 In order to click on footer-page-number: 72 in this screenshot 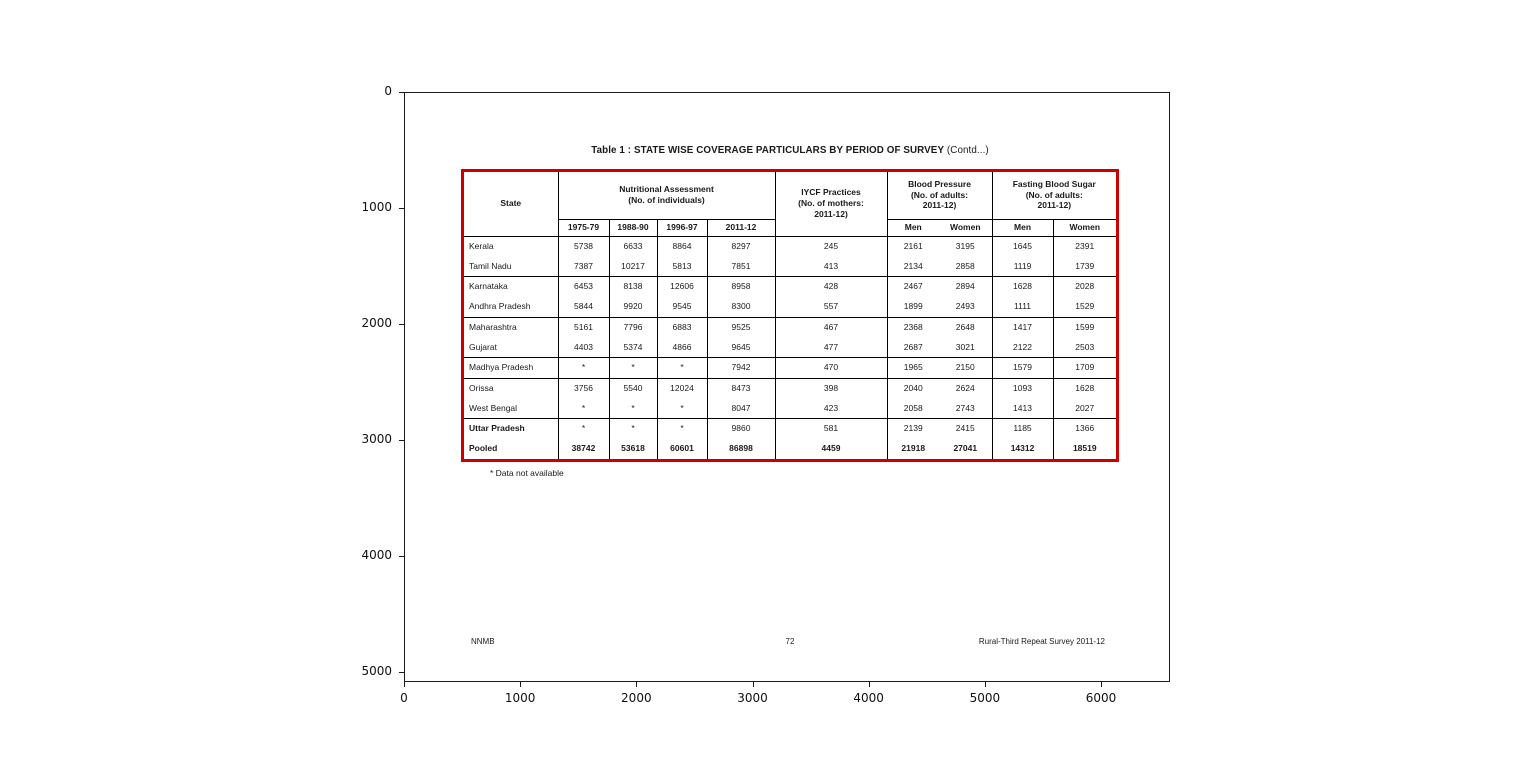, I will do `click(790, 641)`.